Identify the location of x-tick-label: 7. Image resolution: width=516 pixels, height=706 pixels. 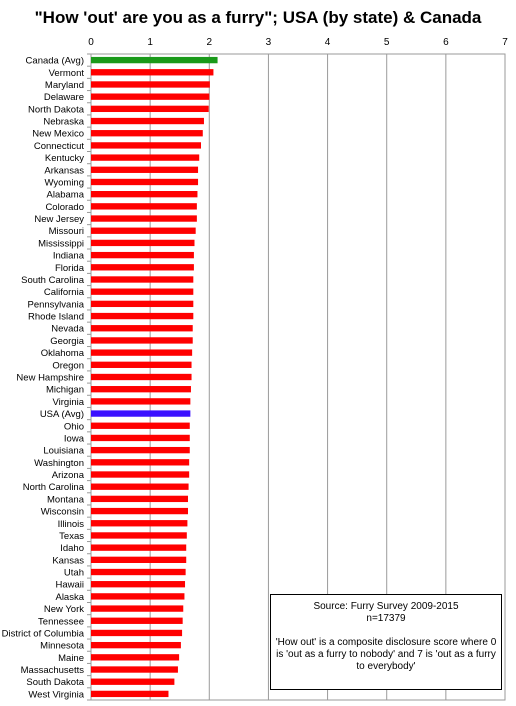
(505, 42).